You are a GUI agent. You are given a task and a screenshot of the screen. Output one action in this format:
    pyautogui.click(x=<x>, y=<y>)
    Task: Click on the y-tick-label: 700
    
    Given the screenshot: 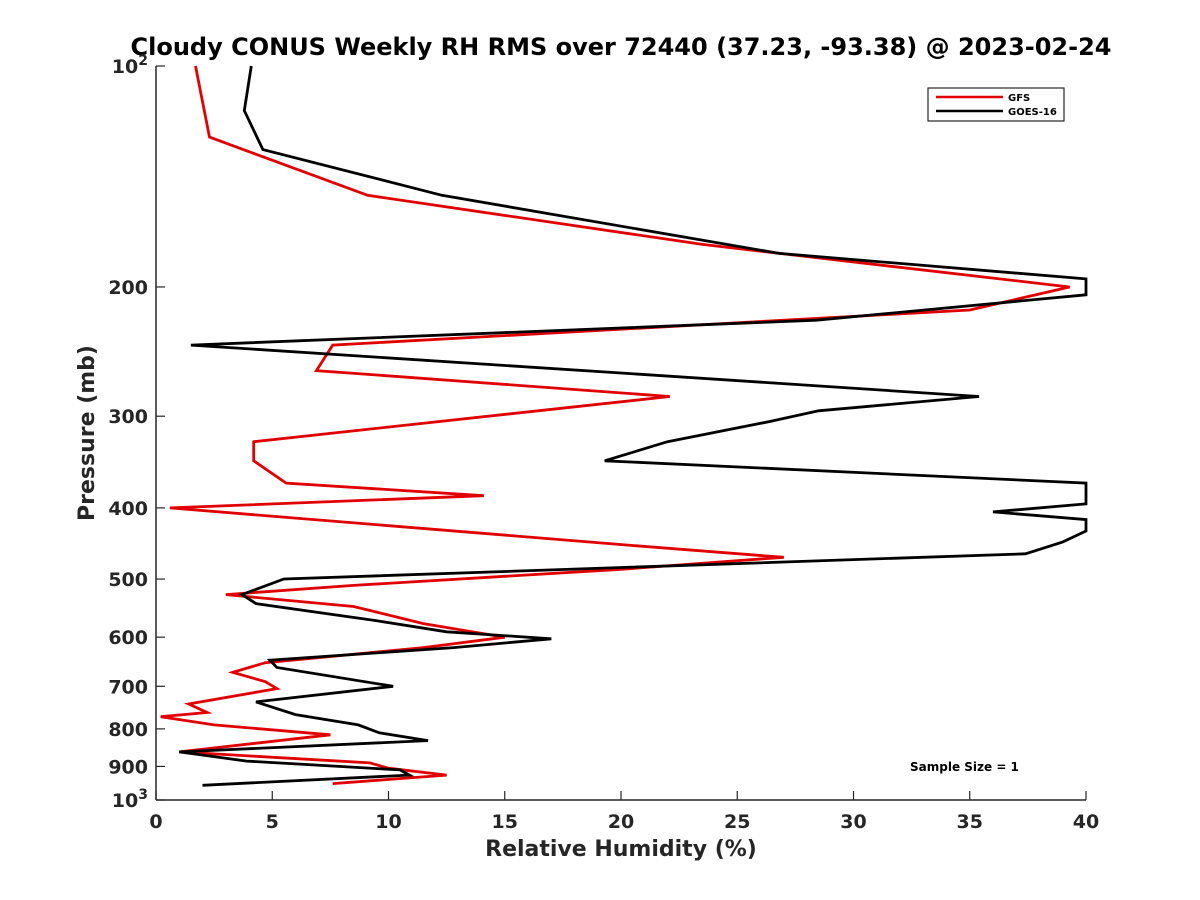 What is the action you would take?
    pyautogui.click(x=128, y=687)
    